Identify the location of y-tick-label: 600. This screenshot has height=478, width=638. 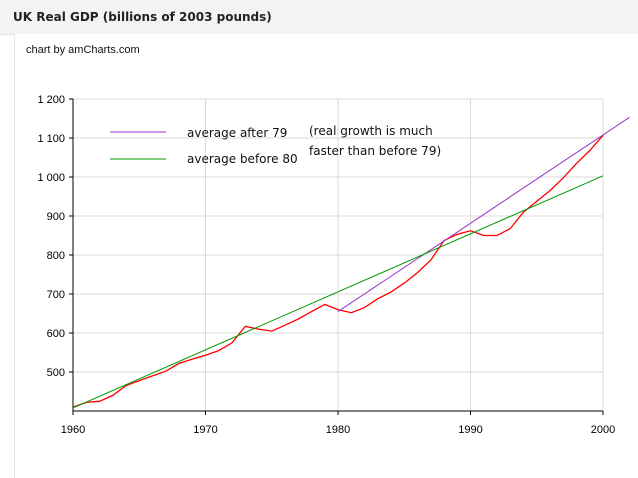
(56, 334).